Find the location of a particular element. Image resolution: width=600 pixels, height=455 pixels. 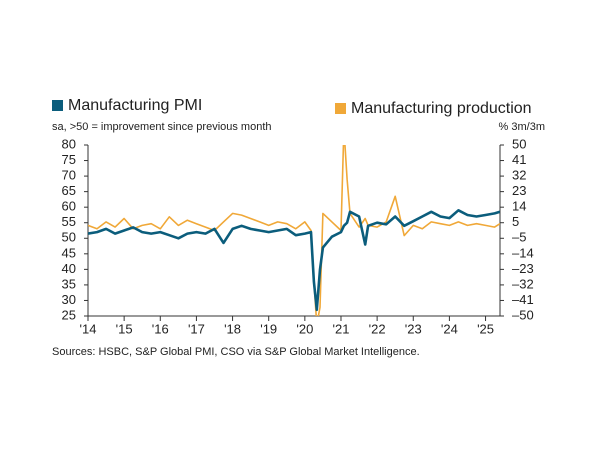

x-tick-label: '18 is located at coordinates (232, 328).